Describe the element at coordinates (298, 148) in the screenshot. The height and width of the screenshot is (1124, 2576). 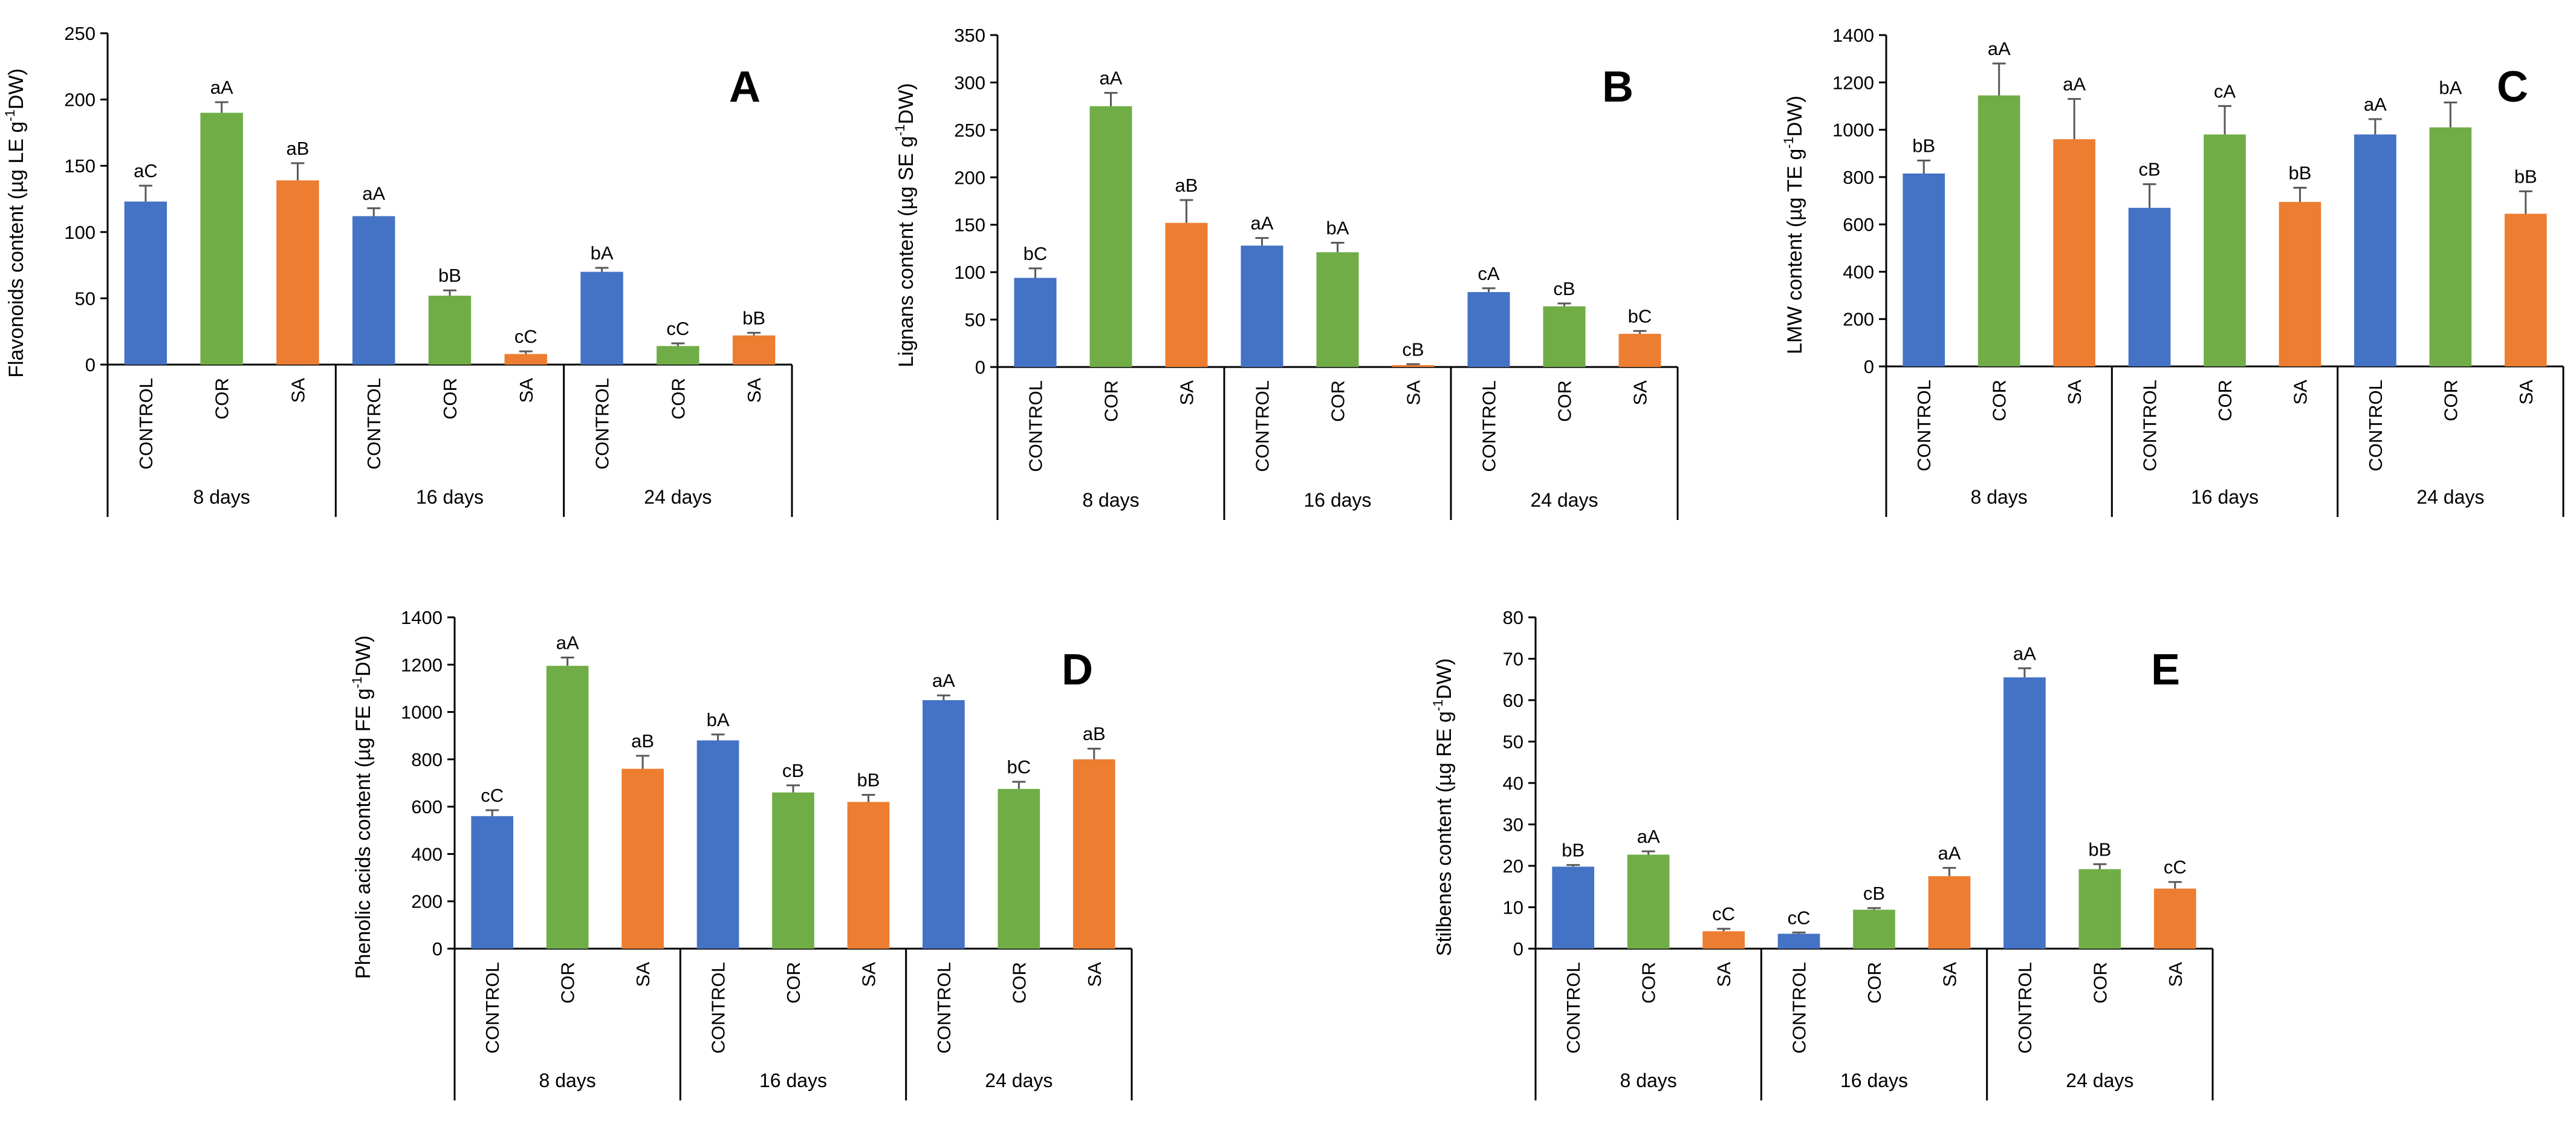
I see `significance-label: aB` at that location.